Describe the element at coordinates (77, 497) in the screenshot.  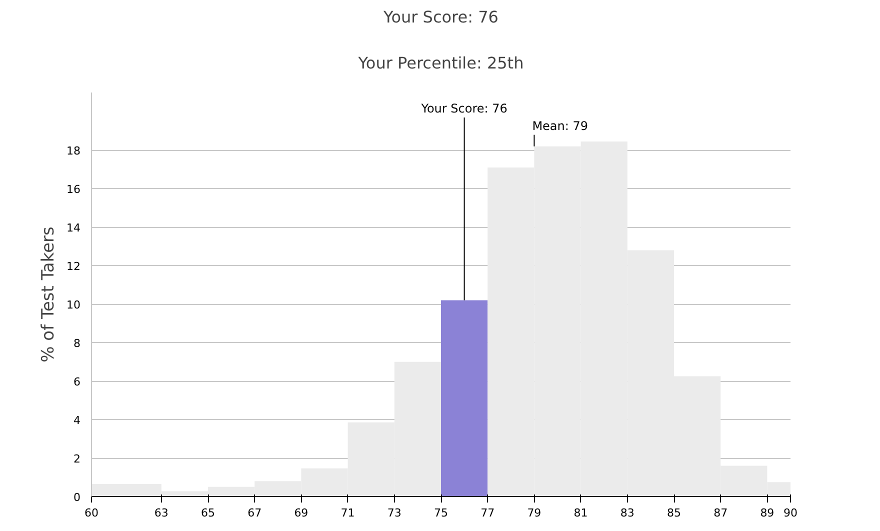
I see `y-tick-label: 0` at that location.